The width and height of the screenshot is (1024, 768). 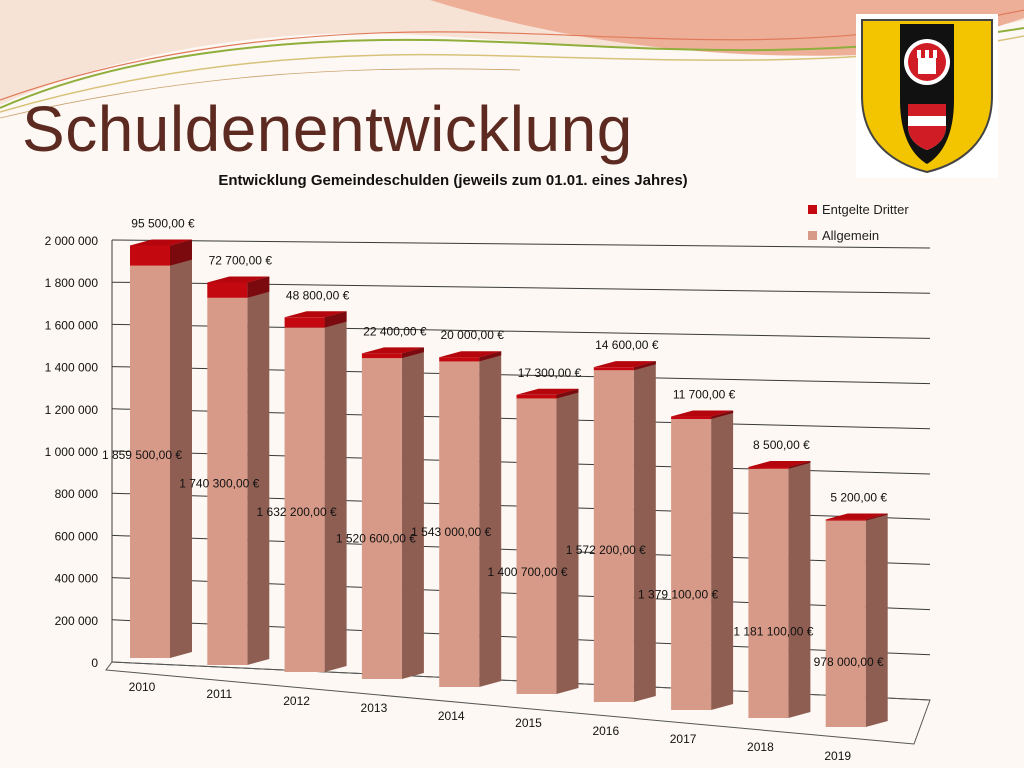 I want to click on data-label-allgemein: 1 379 100,00 €, so click(x=678, y=595).